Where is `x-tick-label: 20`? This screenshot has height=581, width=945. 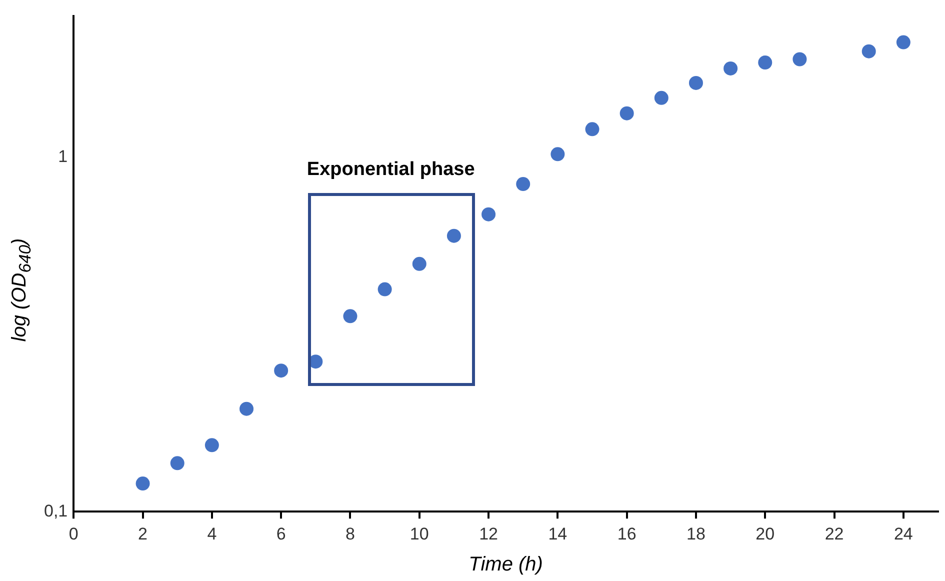 x-tick-label: 20 is located at coordinates (765, 534).